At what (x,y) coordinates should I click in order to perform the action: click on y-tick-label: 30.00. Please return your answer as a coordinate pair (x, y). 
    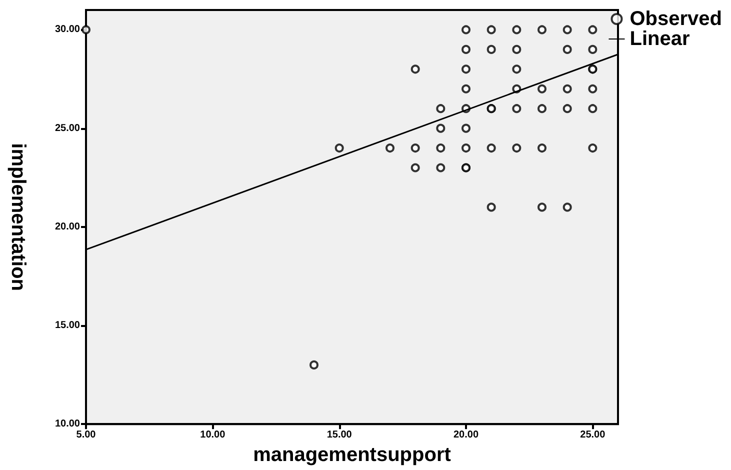
    Looking at the image, I should click on (67, 30).